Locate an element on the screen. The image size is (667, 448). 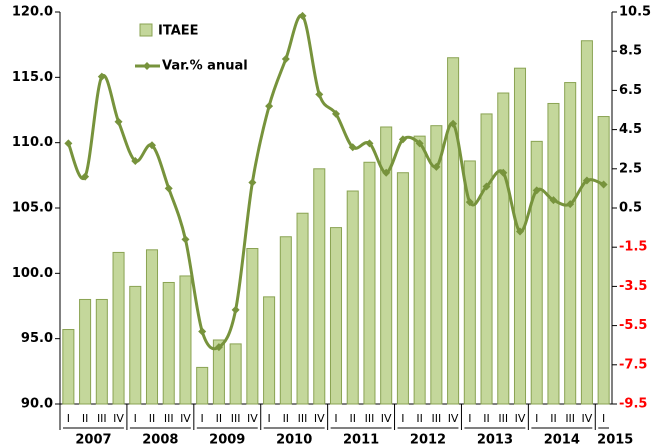
y-tick-label: 90.0 is located at coordinates (37, 404).